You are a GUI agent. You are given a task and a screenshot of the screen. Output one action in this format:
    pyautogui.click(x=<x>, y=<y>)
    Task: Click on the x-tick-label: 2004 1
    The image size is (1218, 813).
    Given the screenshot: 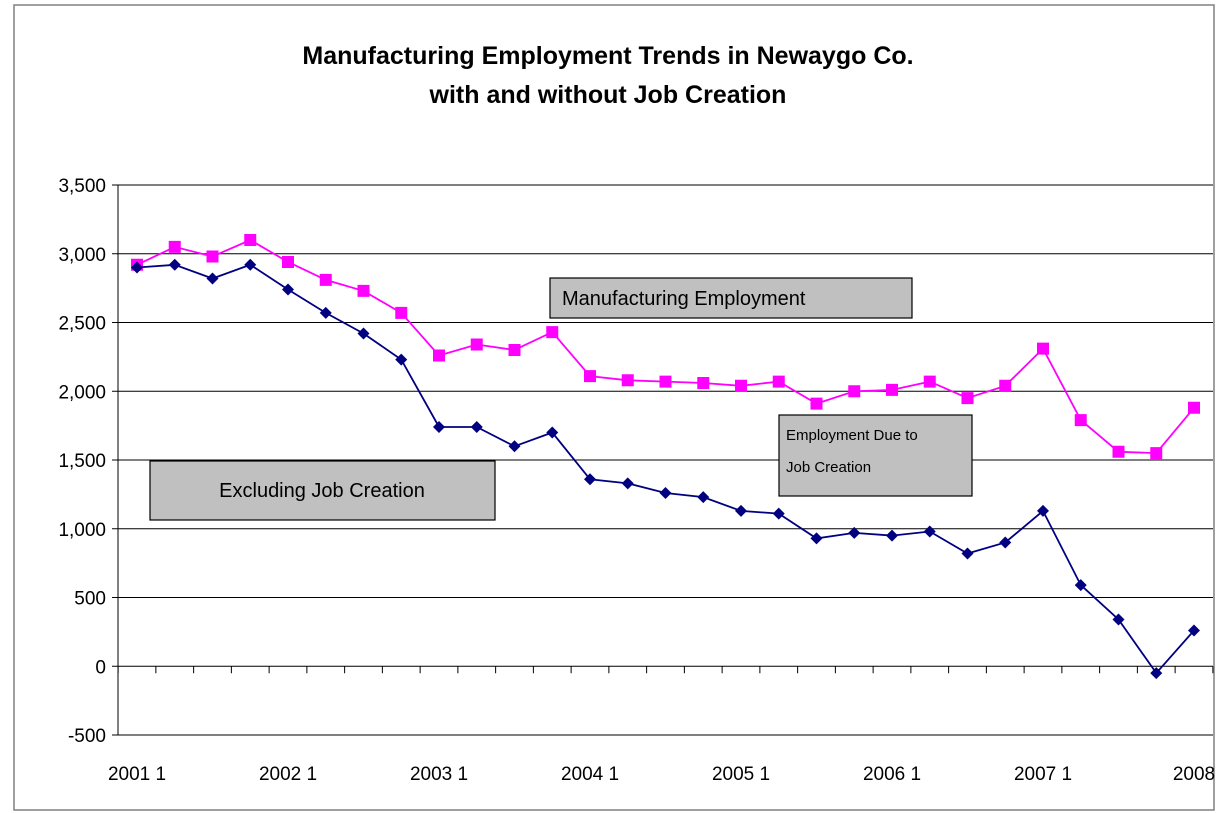 What is the action you would take?
    pyautogui.click(x=590, y=774)
    